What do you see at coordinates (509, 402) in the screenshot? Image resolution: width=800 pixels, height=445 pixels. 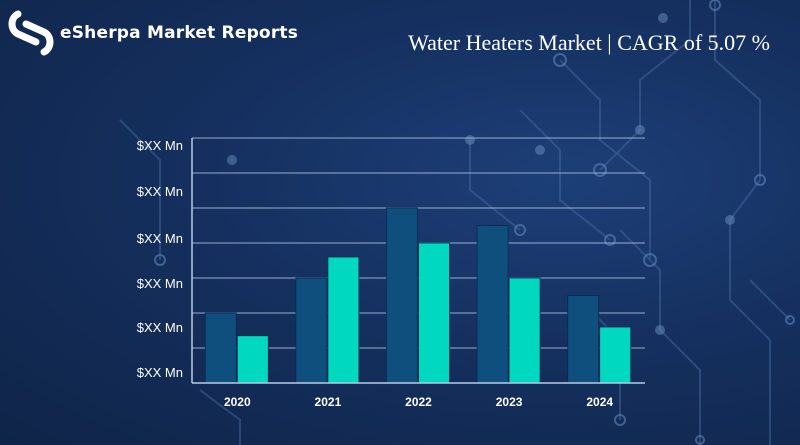 I see `x-tick-label: 2023` at bounding box center [509, 402].